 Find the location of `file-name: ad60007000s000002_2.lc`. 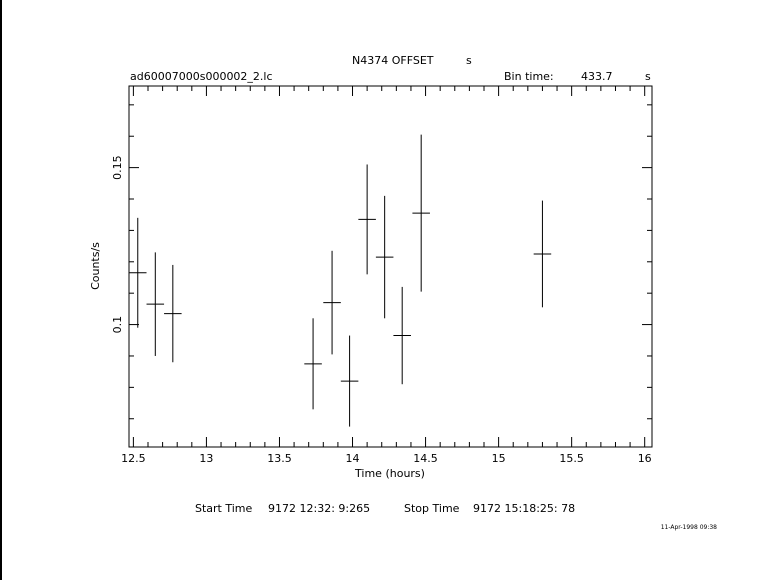

file-name: ad60007000s000002_2.lc is located at coordinates (201, 76).